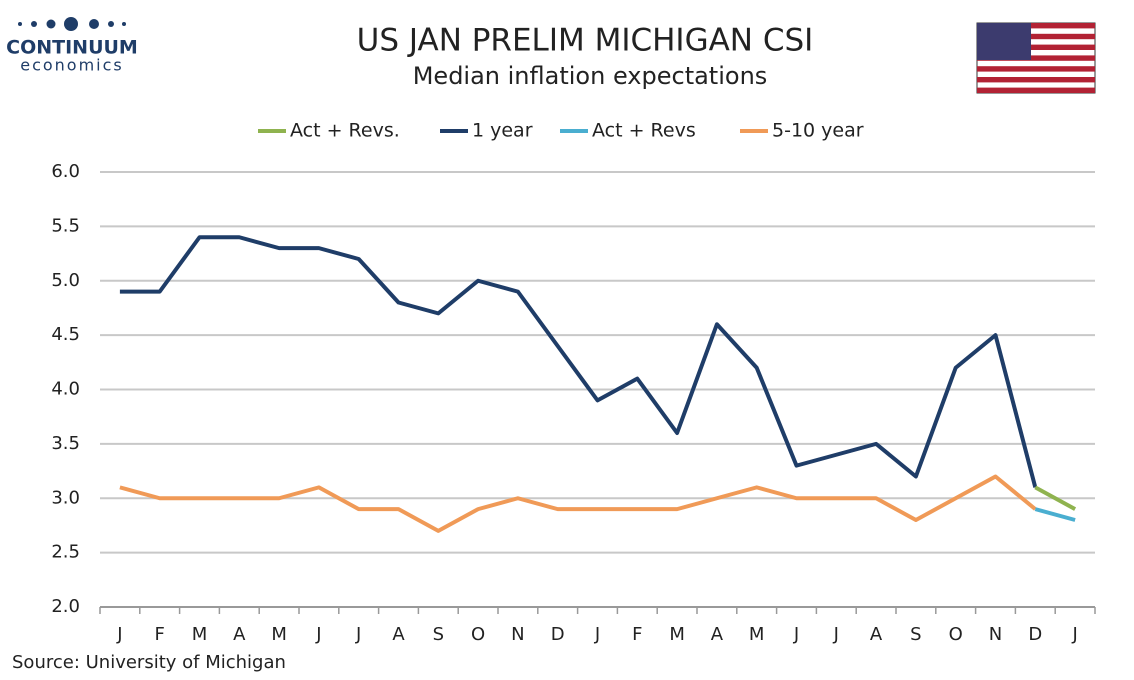 This screenshot has height=680, width=1134. What do you see at coordinates (65, 552) in the screenshot?
I see `y-tick-label: 2.5` at bounding box center [65, 552].